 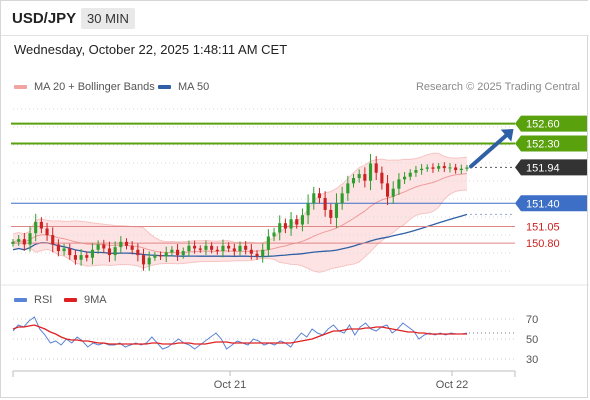 What do you see at coordinates (240, 235) in the screenshot?
I see `ma50-line` at bounding box center [240, 235].